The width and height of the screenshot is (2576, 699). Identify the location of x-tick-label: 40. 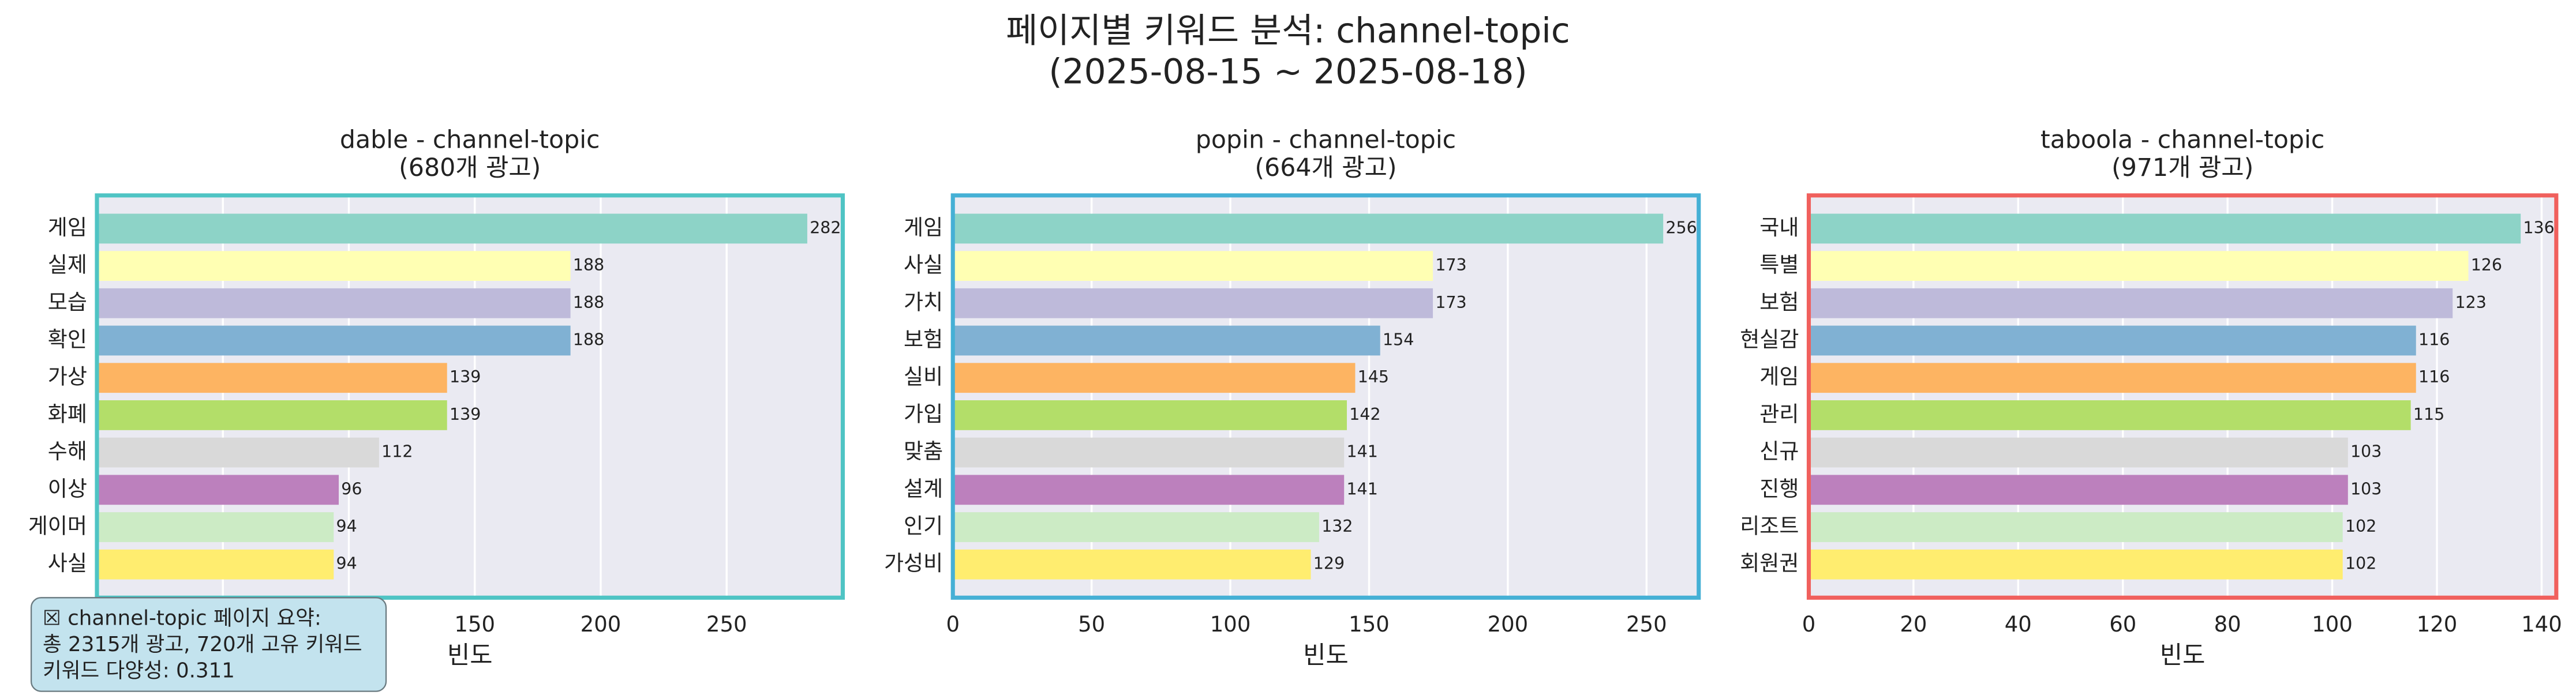
(2018, 624).